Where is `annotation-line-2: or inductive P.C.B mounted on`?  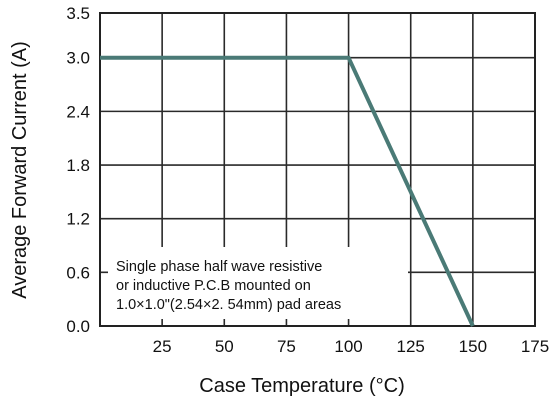
annotation-line-2: or inductive P.C.B mounted on is located at coordinates (213, 286).